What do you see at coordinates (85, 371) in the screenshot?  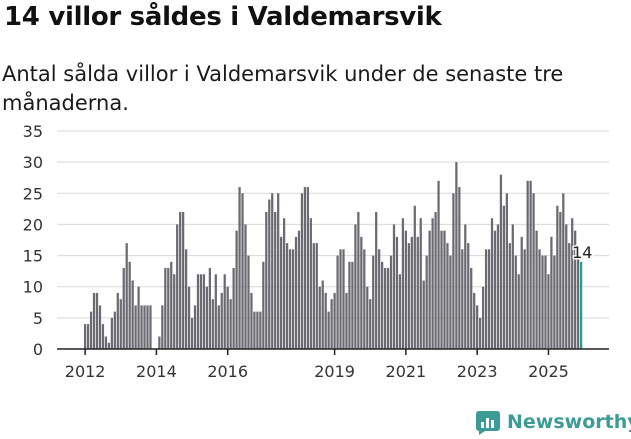 I see `x-tick-label: 2012` at bounding box center [85, 371].